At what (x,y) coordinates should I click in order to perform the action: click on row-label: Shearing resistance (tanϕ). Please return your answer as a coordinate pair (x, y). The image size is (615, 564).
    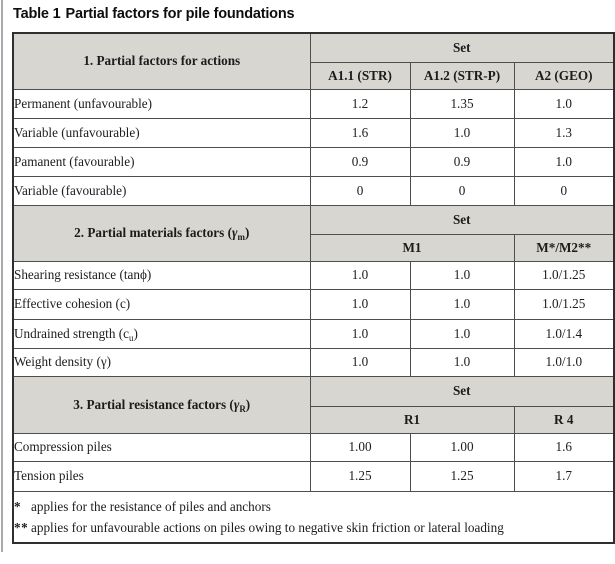
    Looking at the image, I should click on (161, 275).